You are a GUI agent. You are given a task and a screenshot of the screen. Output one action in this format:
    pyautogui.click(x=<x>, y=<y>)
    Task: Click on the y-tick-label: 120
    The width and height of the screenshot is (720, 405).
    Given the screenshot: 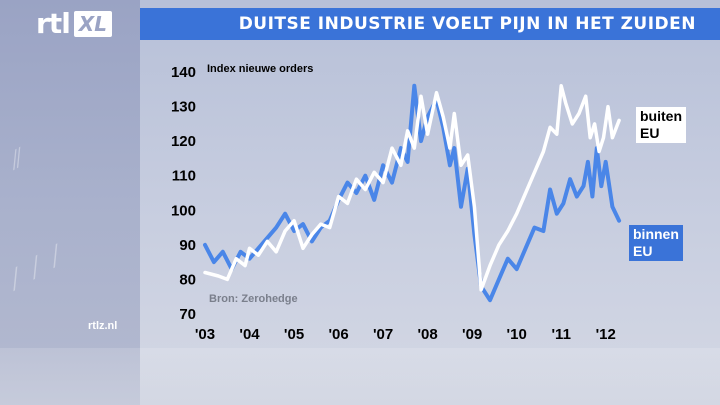 What is the action you would take?
    pyautogui.click(x=183, y=141)
    